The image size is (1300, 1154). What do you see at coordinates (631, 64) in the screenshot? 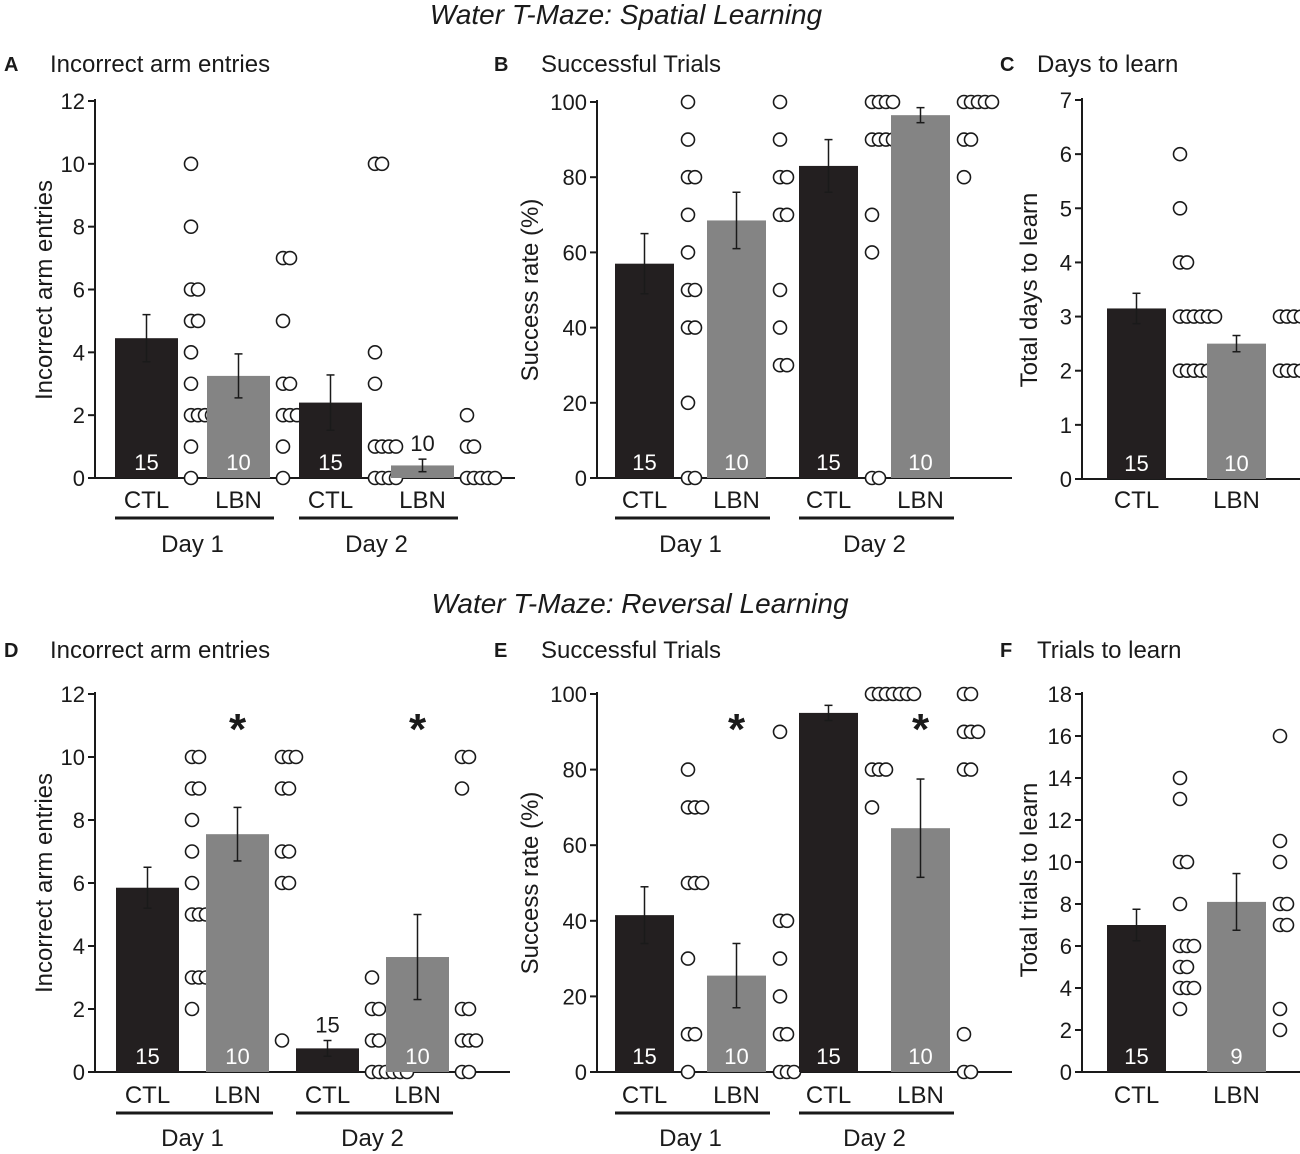
I see `panel-title: Successful Trials` at bounding box center [631, 64].